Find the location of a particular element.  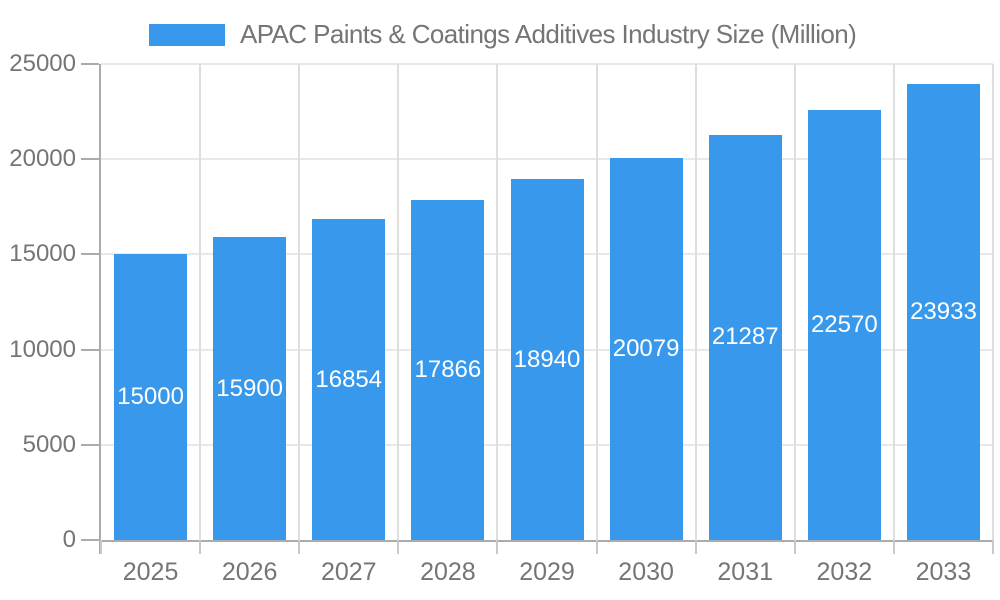

bar-2028 is located at coordinates (448, 369).